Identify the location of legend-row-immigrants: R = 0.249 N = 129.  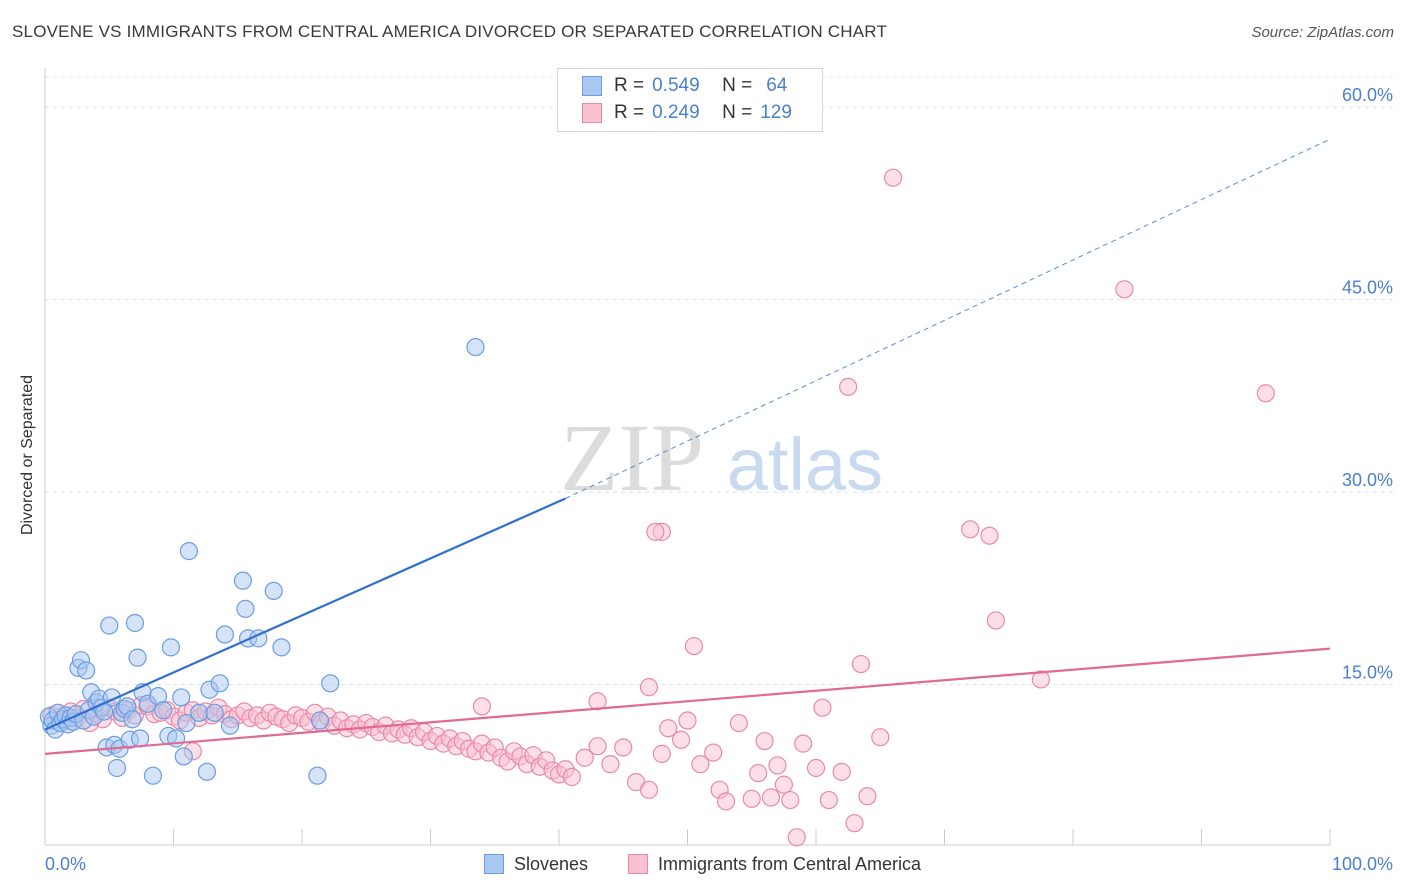
(687, 113).